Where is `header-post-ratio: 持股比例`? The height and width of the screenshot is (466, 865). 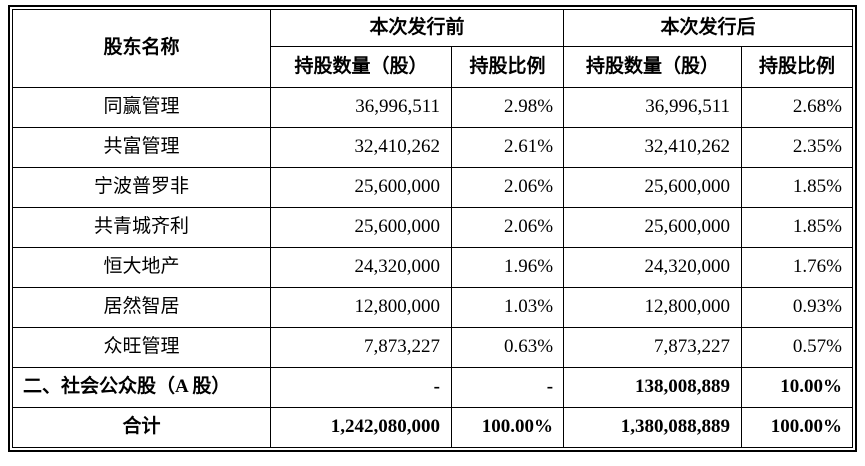 header-post-ratio: 持股比例 is located at coordinates (797, 67).